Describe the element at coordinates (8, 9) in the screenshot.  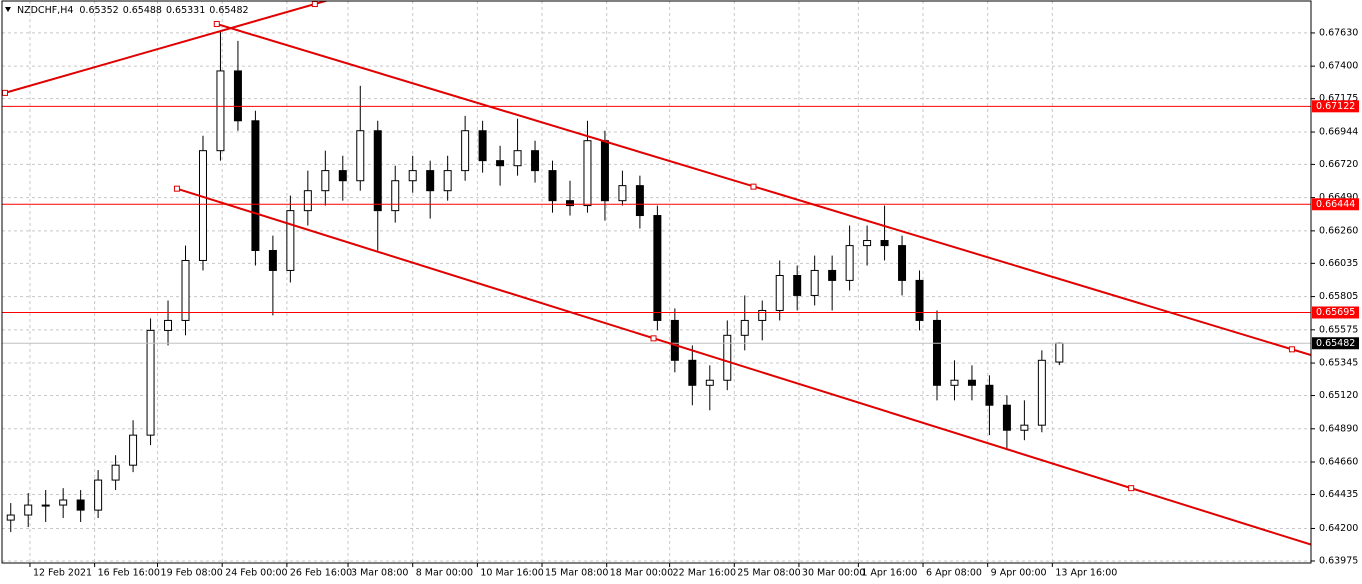
I see `menu-triangle` at that location.